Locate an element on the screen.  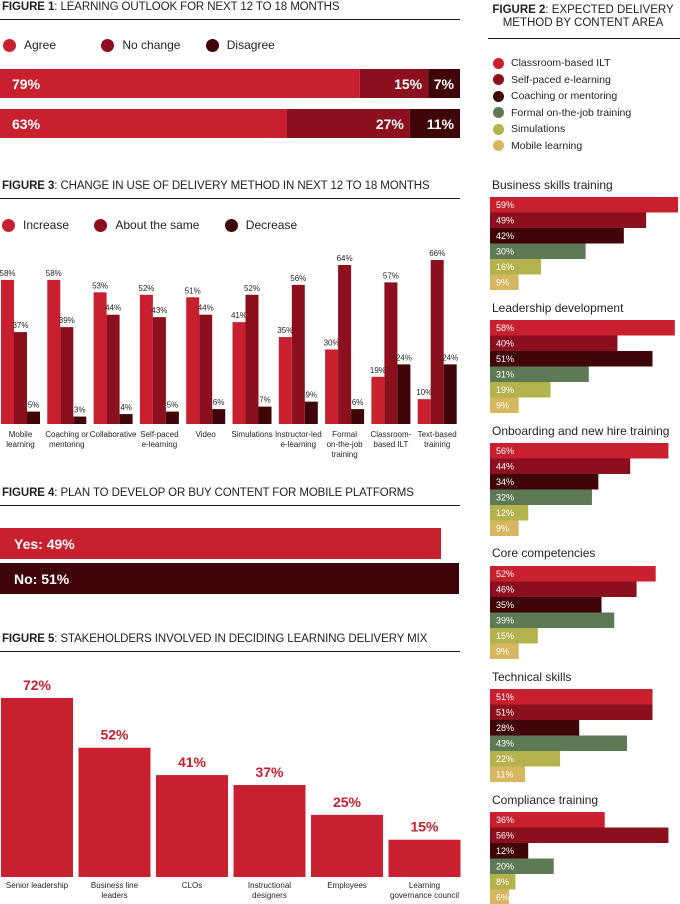
legend2-classroom: Classroom-based ILT is located at coordinates (562, 63).